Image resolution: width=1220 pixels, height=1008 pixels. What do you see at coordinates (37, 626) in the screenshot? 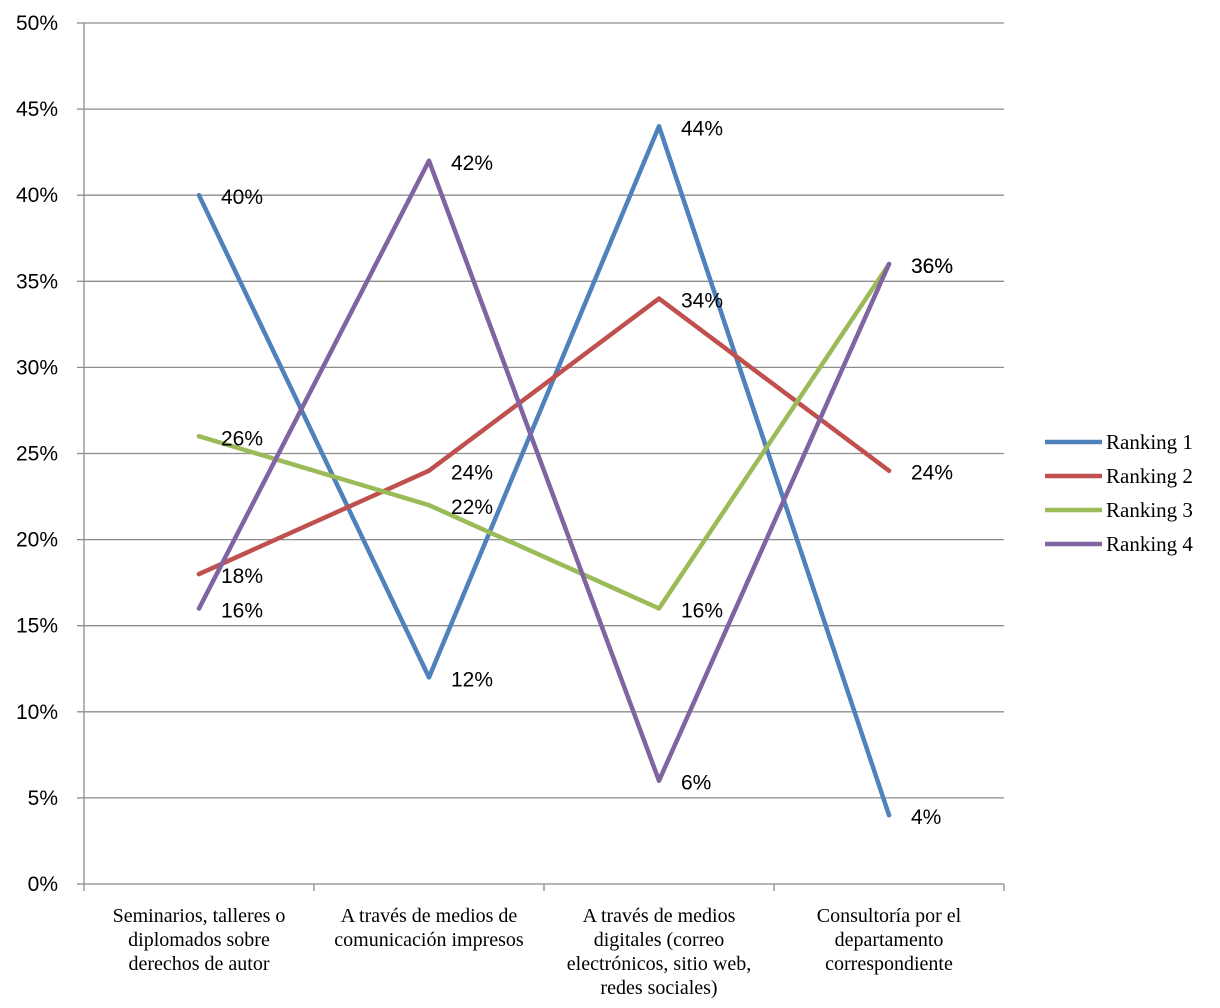
I see `y-tick-label: 15%` at bounding box center [37, 626].